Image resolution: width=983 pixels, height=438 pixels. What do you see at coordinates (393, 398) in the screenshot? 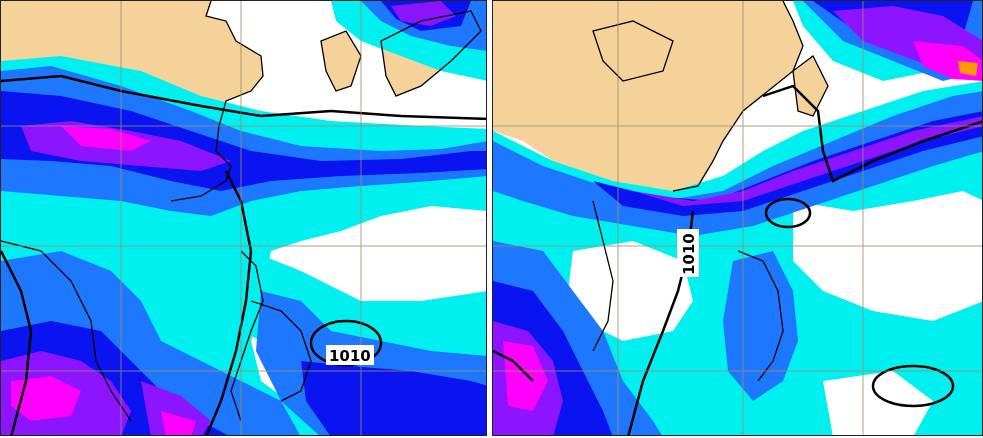
I see `precip-level3-se` at bounding box center [393, 398].